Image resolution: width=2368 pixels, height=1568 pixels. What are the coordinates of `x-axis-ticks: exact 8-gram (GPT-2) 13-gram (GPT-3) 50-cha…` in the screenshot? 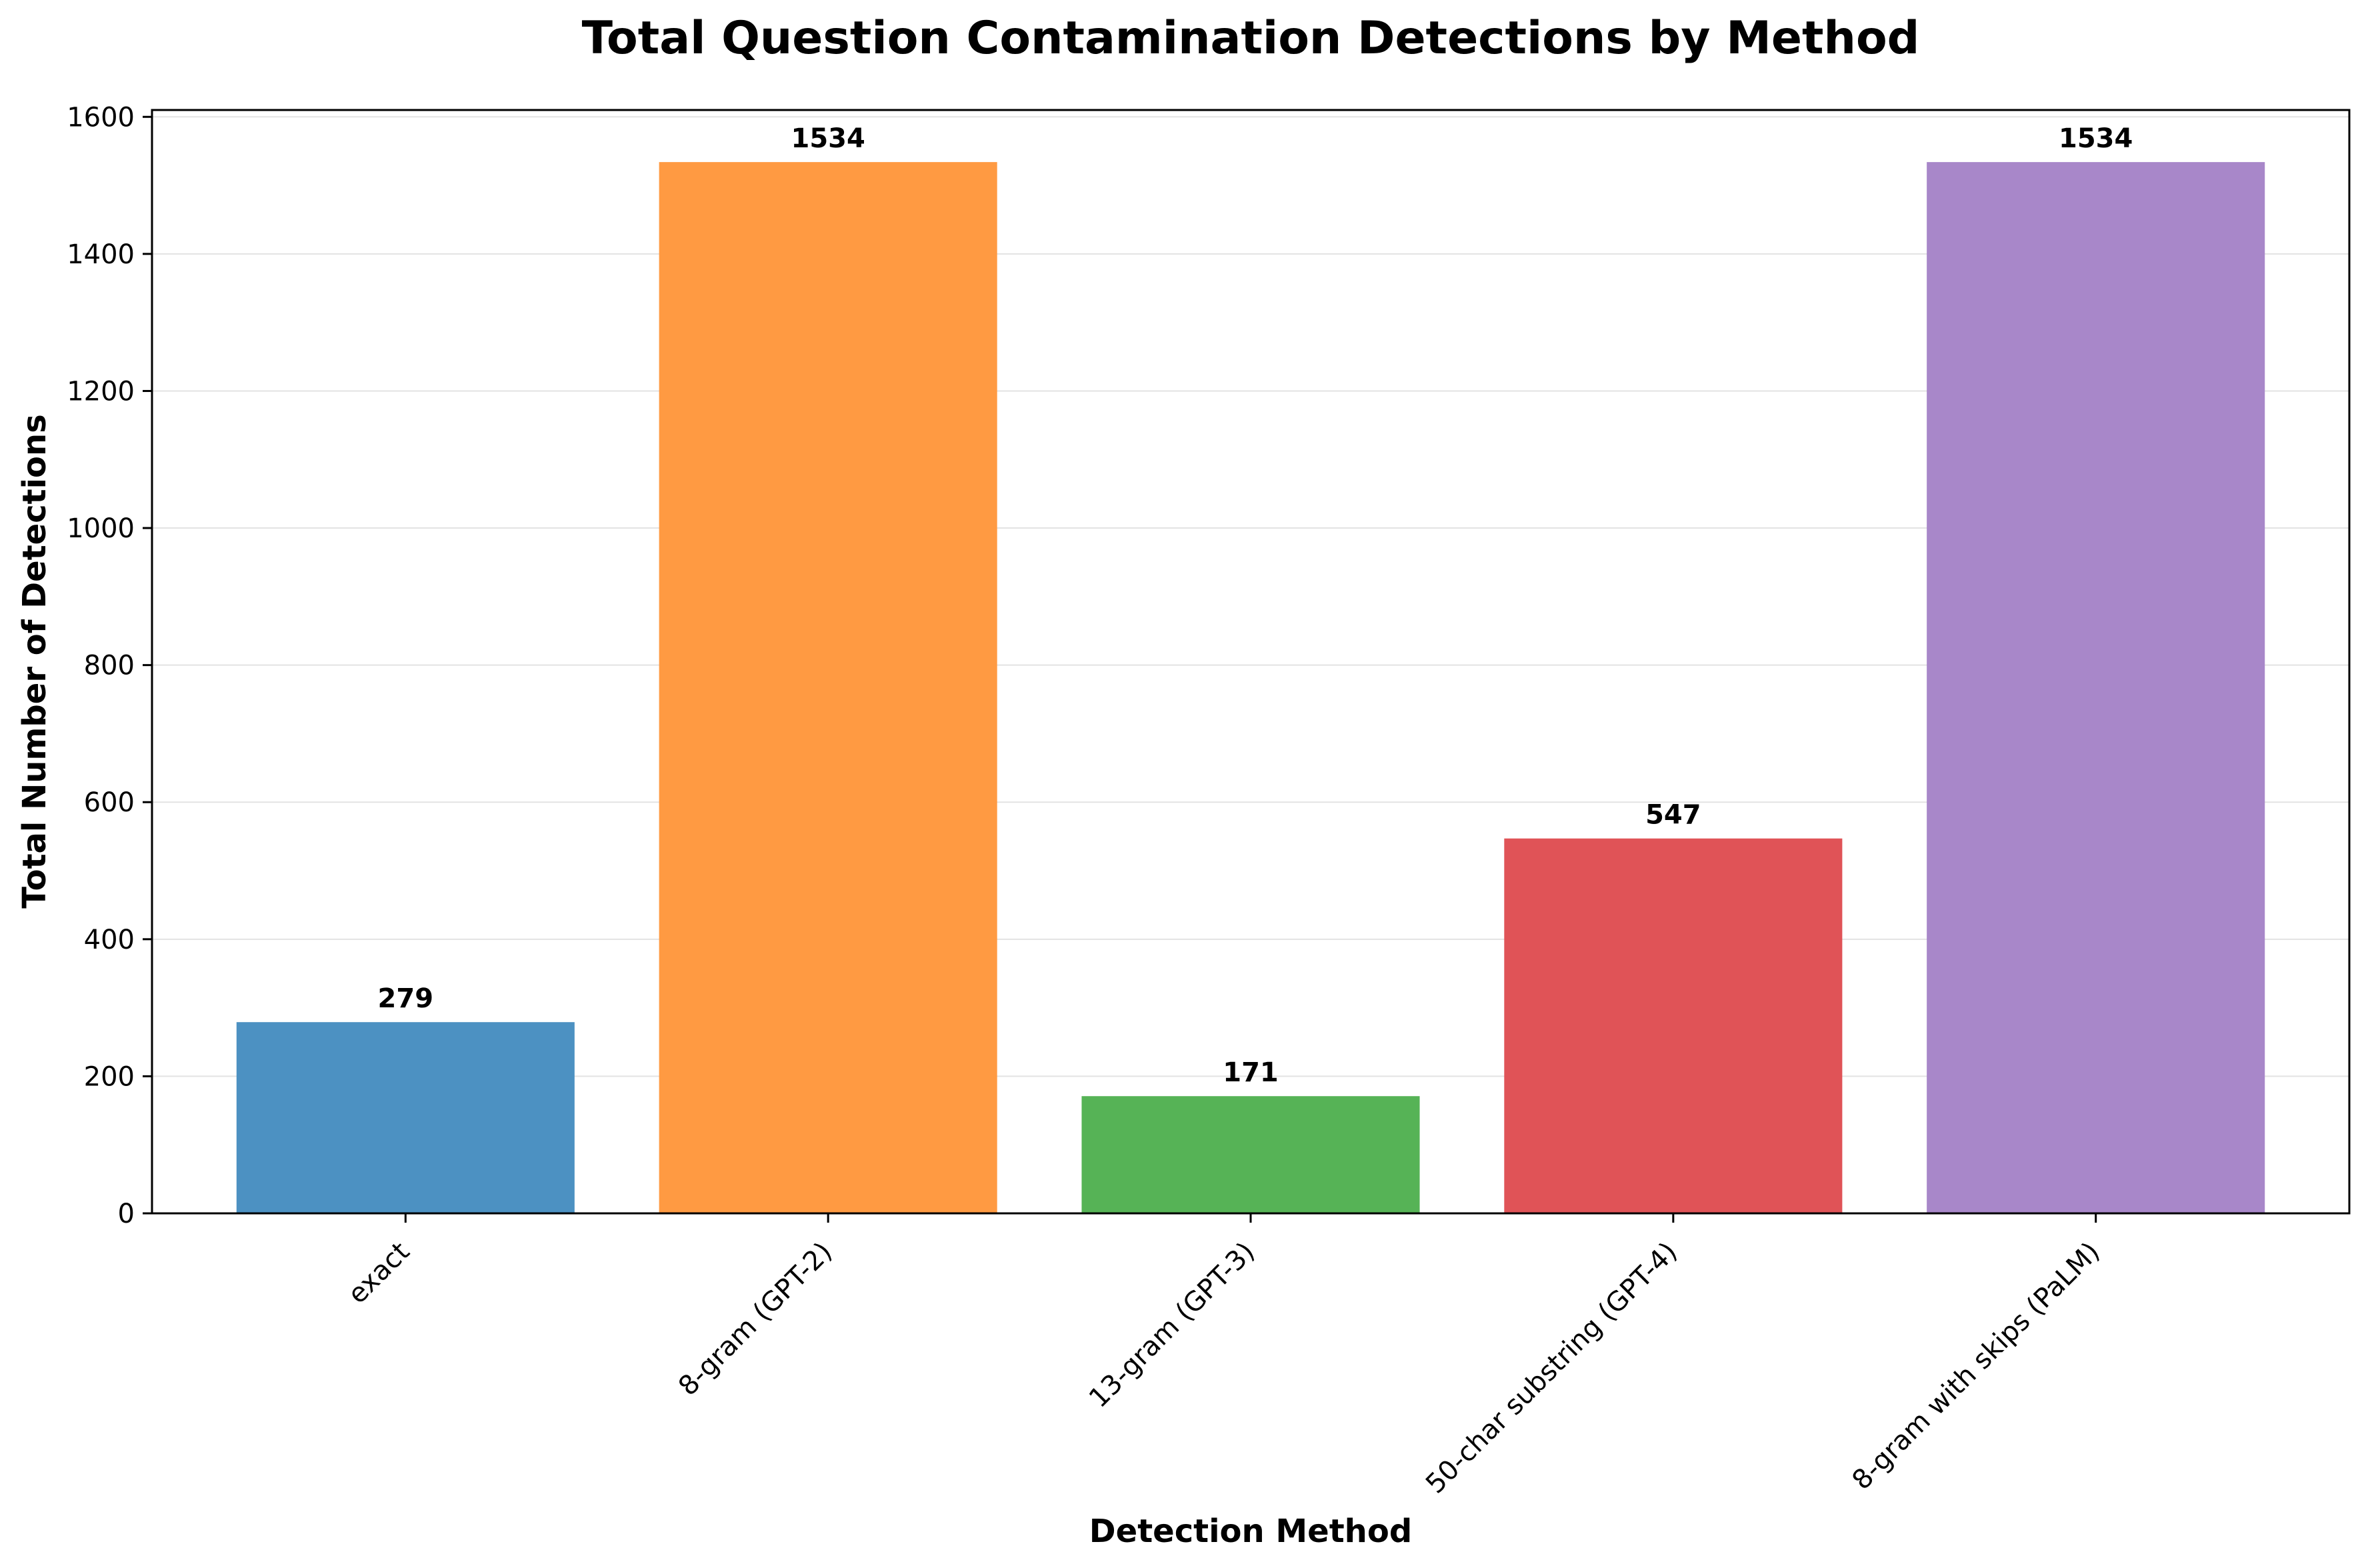 It's located at (1224, 1356).